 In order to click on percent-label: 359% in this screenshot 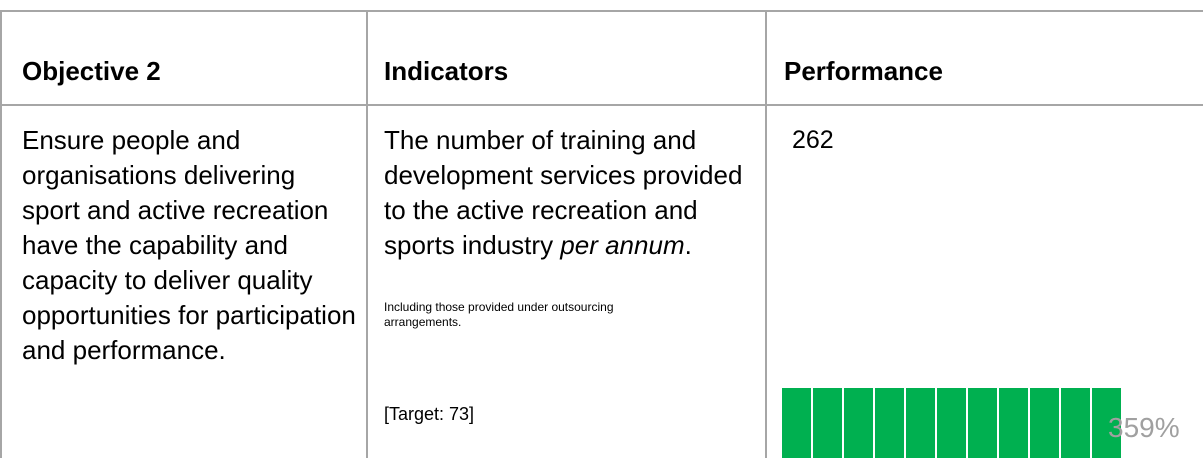, I will do `click(1144, 427)`.